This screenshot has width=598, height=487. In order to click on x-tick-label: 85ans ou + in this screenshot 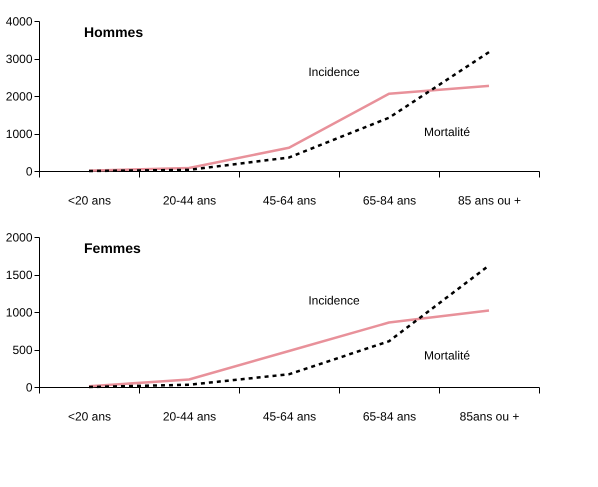, I will do `click(490, 417)`.